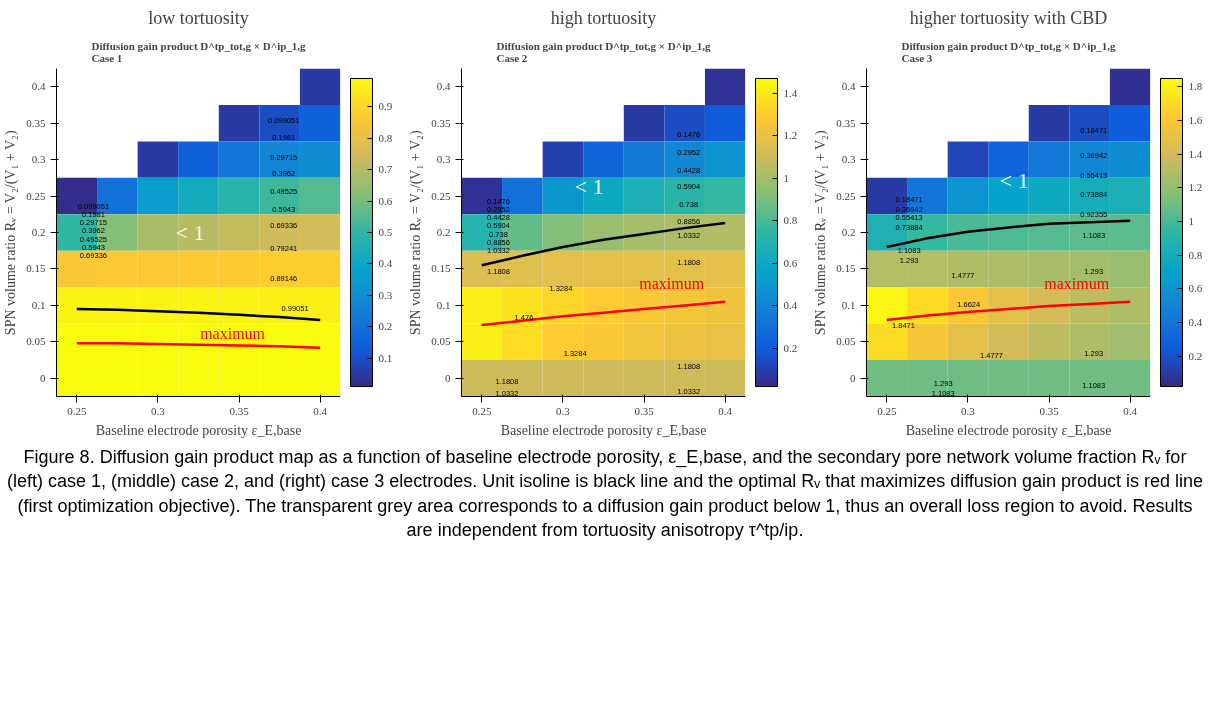 The width and height of the screenshot is (1225, 701). What do you see at coordinates (385, 294) in the screenshot?
I see `color-bar-label: 0.3` at bounding box center [385, 294].